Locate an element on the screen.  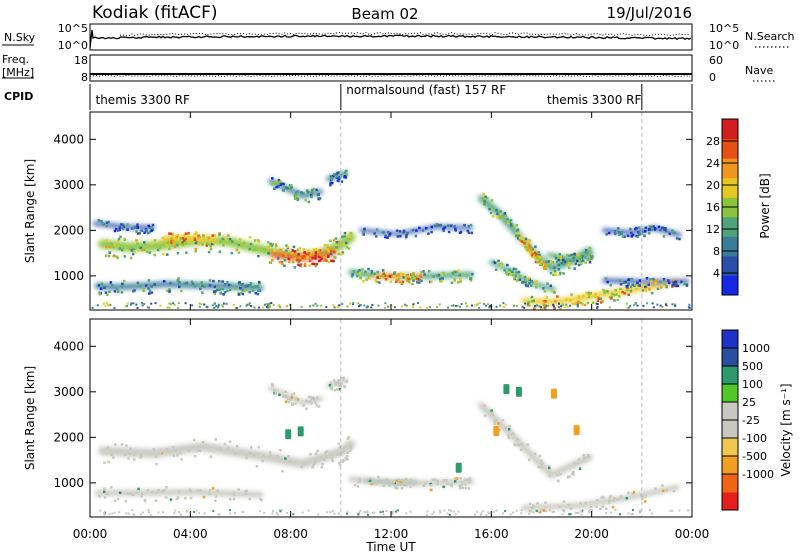
cpid-segment-3: themis 3300 RF is located at coordinates (594, 100).